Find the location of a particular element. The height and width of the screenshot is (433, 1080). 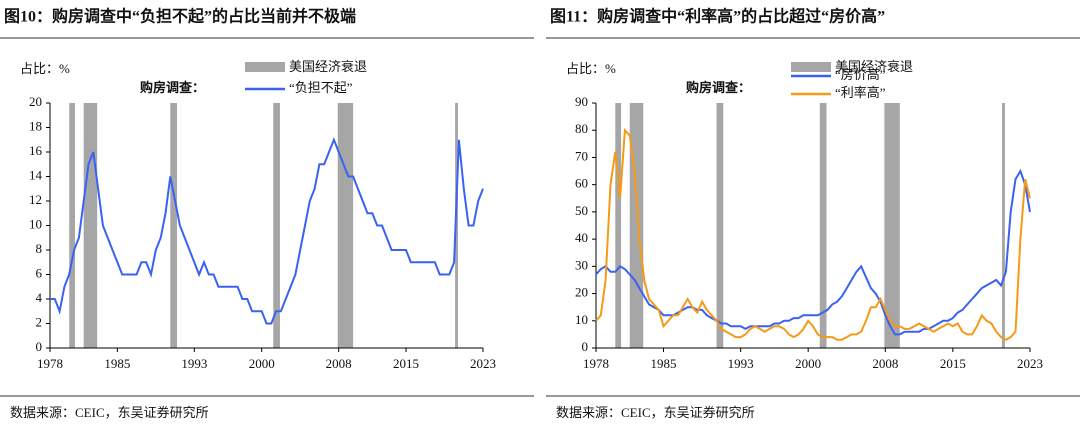

y-tick-label: 80 is located at coordinates (581, 128).